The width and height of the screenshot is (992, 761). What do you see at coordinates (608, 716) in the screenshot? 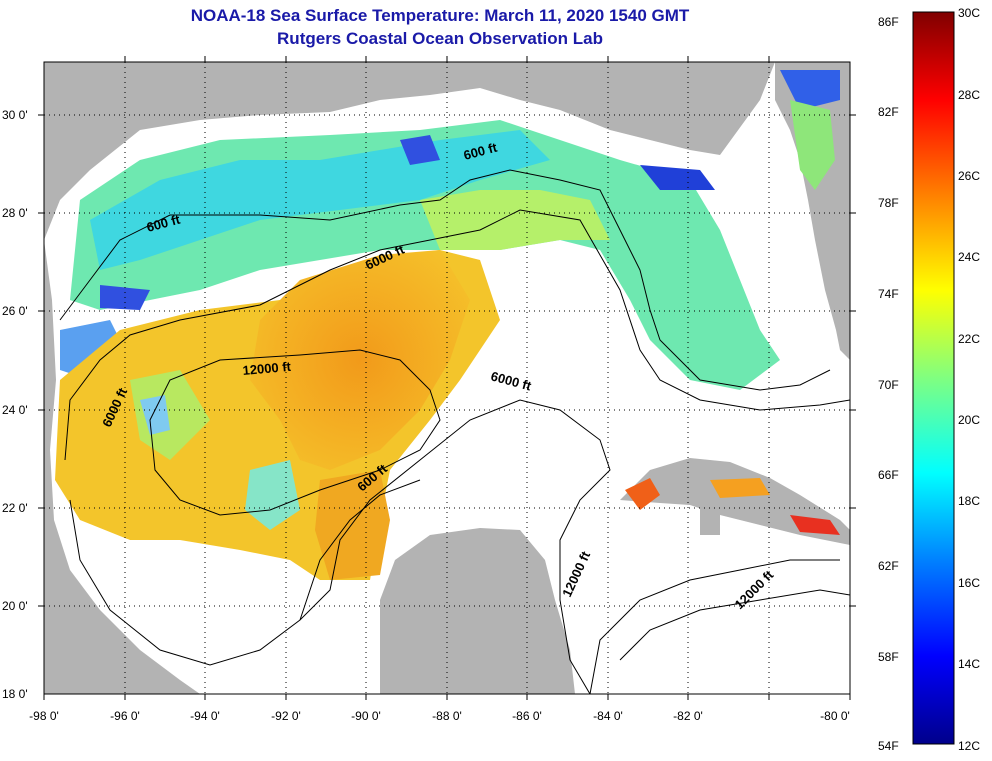
I see `lon-label-84: -84 0'` at bounding box center [608, 716].